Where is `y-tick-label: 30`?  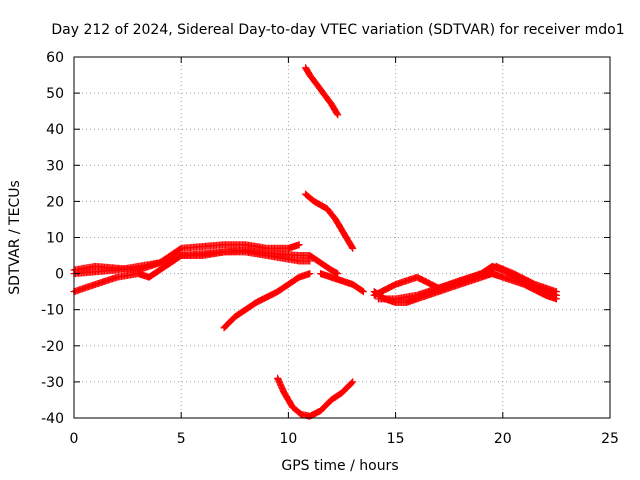 y-tick-label: 30 is located at coordinates (55, 166).